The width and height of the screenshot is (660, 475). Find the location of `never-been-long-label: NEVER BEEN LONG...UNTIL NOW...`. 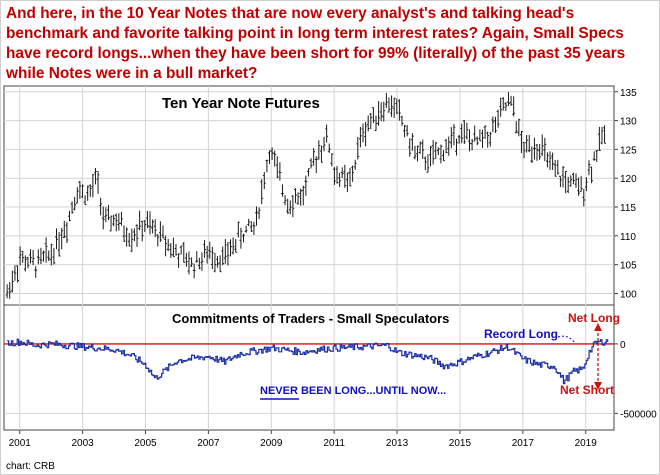

never-been-long-label: NEVER BEEN LONG...UNTIL NOW... is located at coordinates (353, 391).